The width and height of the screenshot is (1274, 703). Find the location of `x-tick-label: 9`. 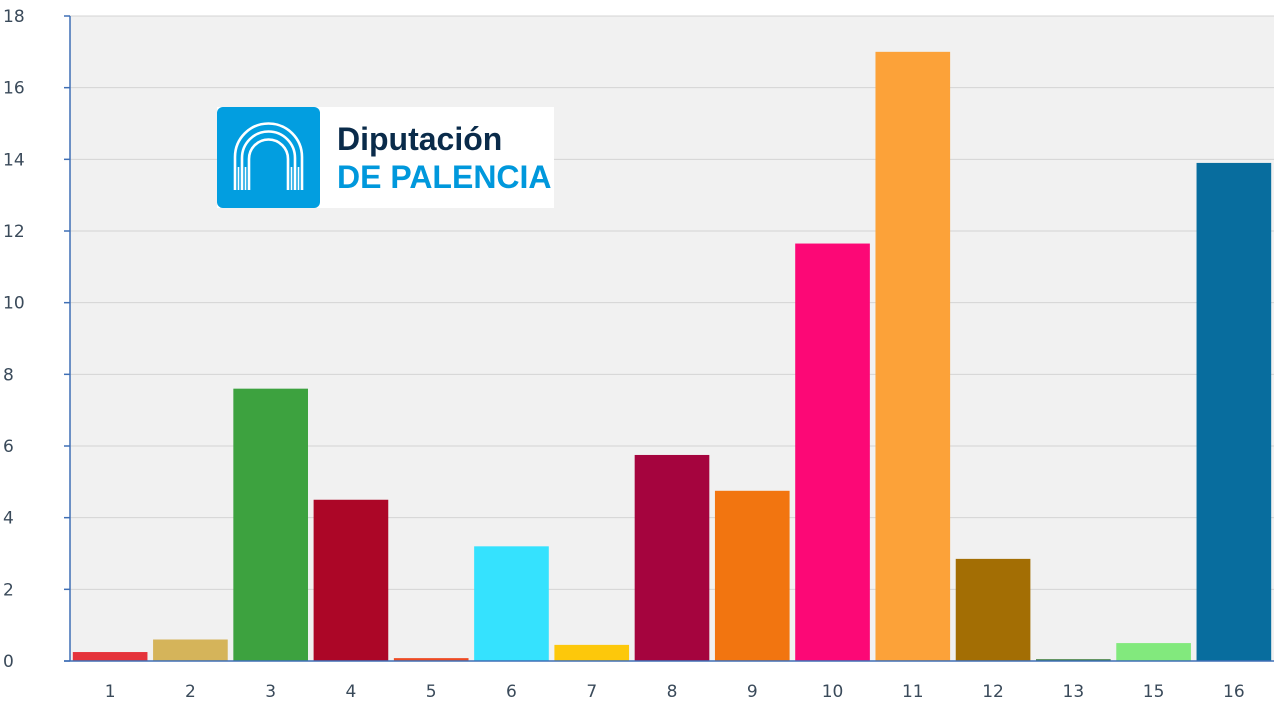

x-tick-label: 9 is located at coordinates (752, 692).